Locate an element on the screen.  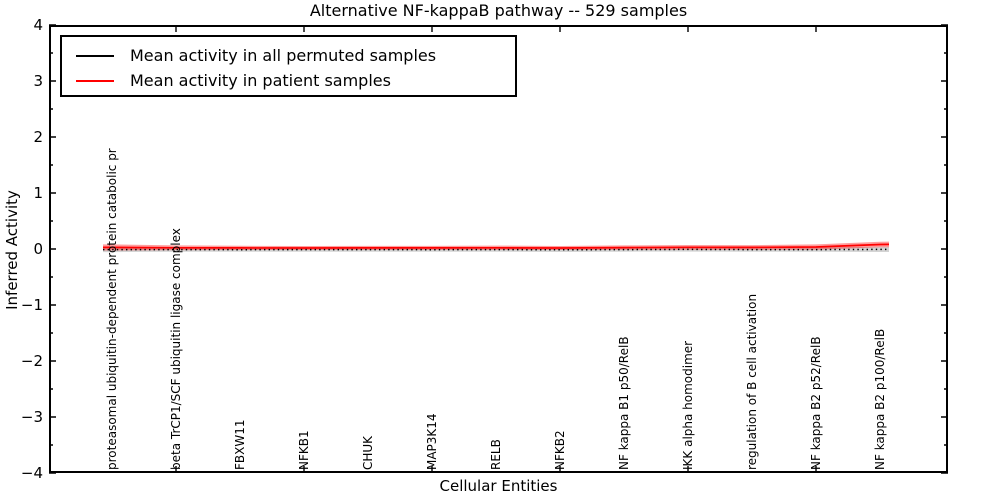
y-tick-label: −1 is located at coordinates (31, 305).